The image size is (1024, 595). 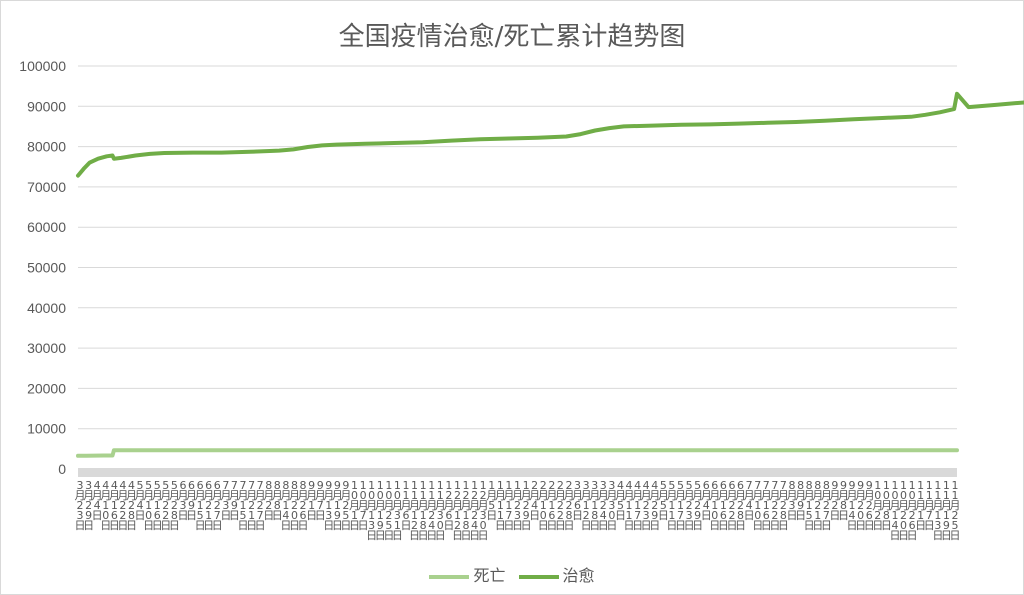 I want to click on y-tick-label: 50000, so click(x=46, y=268).